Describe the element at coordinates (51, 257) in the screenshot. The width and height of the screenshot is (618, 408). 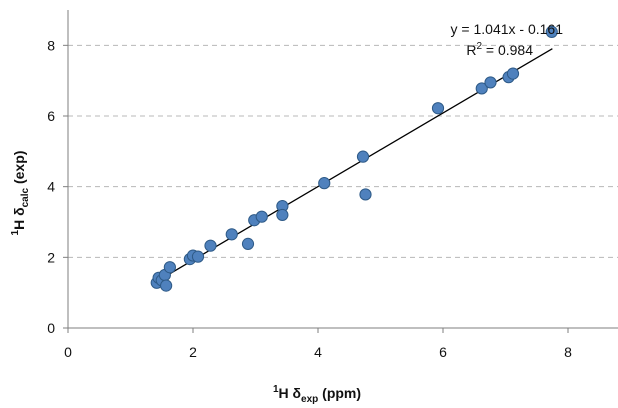
I see `y-tick-label: 2` at that location.